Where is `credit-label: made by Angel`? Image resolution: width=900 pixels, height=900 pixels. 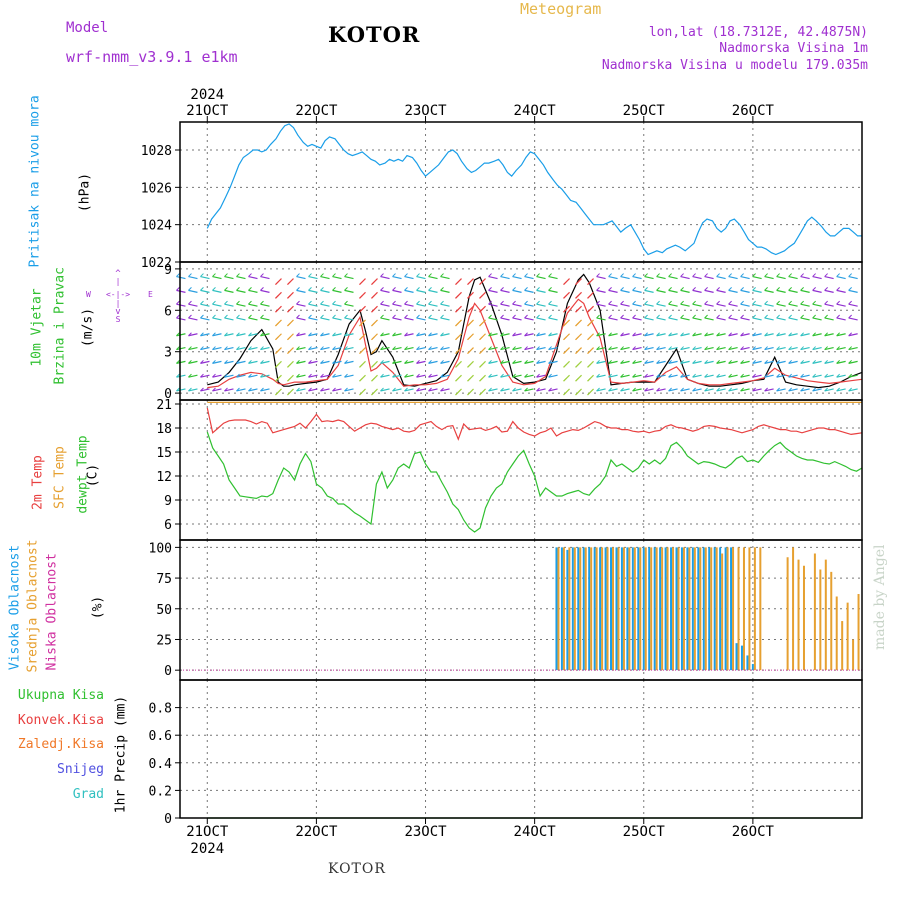 credit-label: made by Angel is located at coordinates (880, 597).